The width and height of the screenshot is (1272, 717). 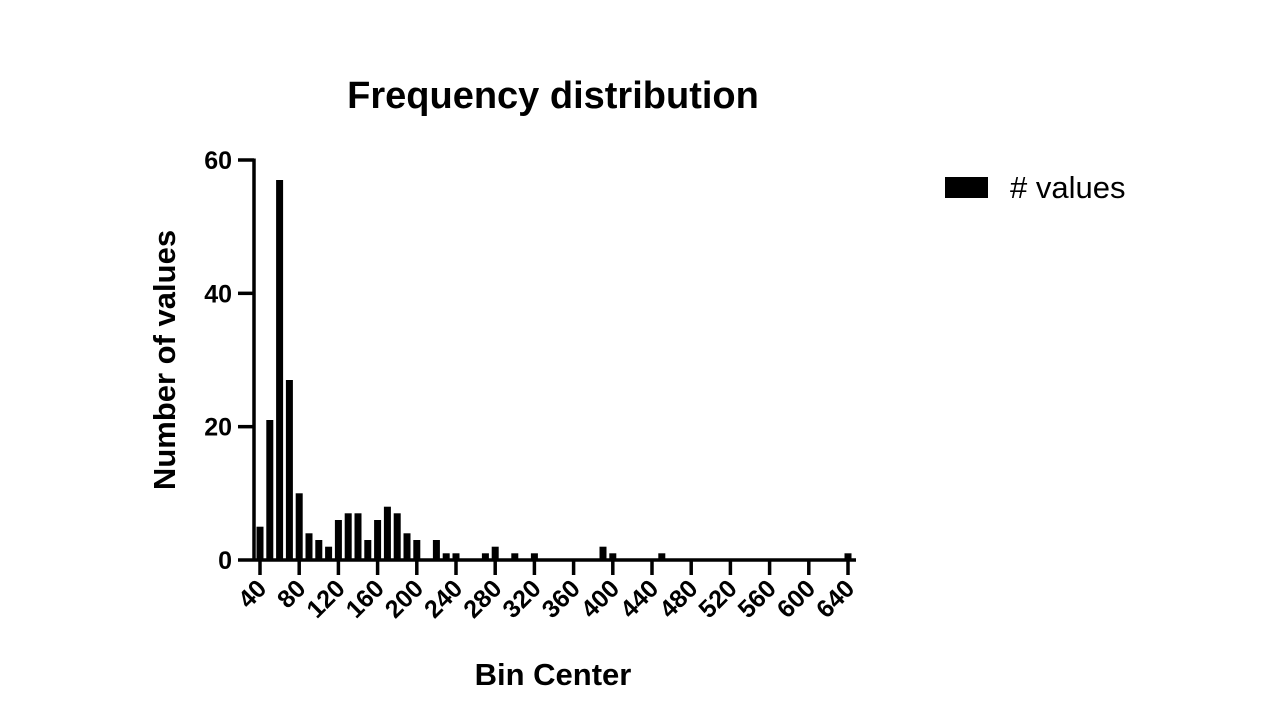 I want to click on x-tick-label-320: 320, so click(x=521, y=598).